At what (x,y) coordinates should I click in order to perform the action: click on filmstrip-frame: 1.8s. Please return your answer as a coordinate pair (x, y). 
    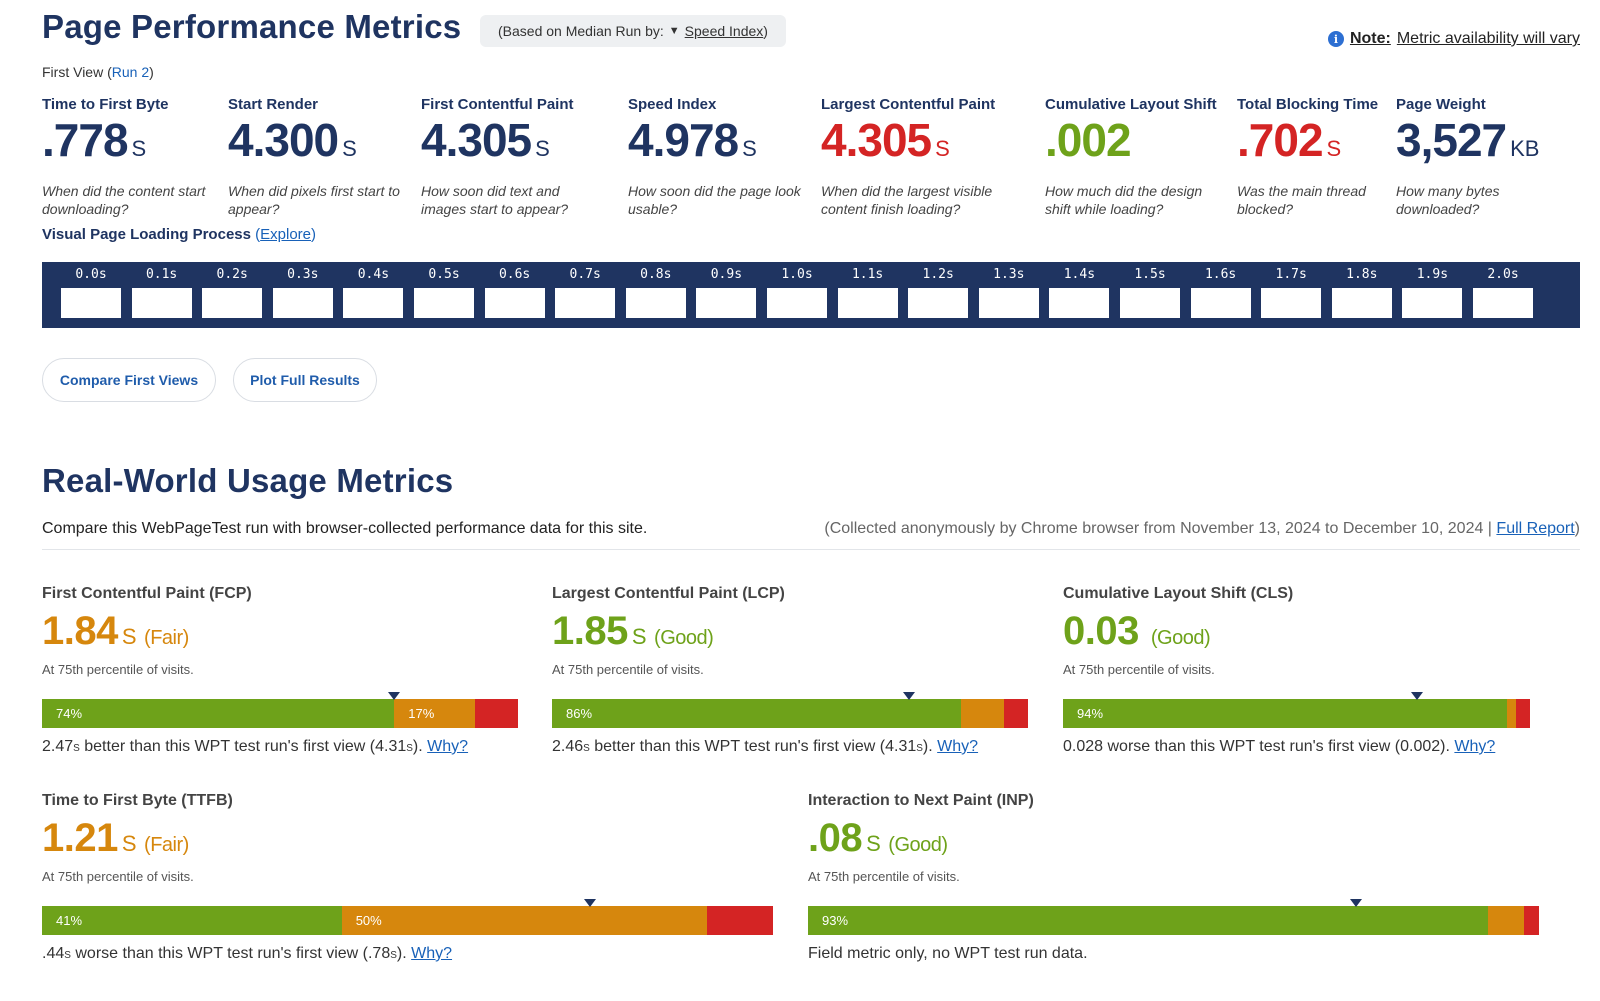
    Looking at the image, I should click on (1362, 295).